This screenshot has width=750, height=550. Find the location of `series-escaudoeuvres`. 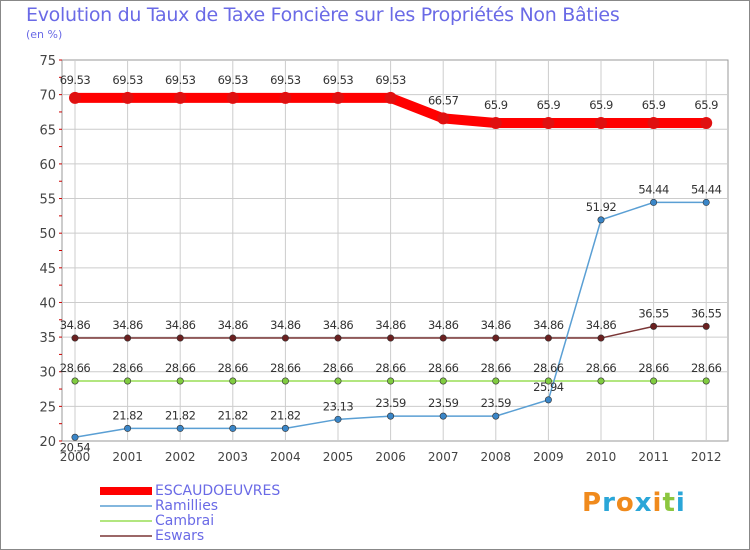

series-escaudoeuvres is located at coordinates (391, 110).